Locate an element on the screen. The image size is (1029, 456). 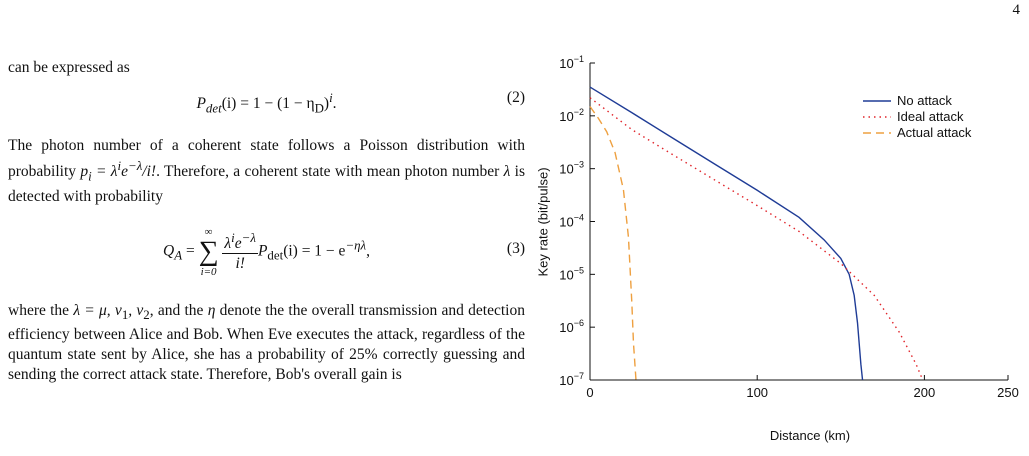
line-series is located at coordinates (613, 243).